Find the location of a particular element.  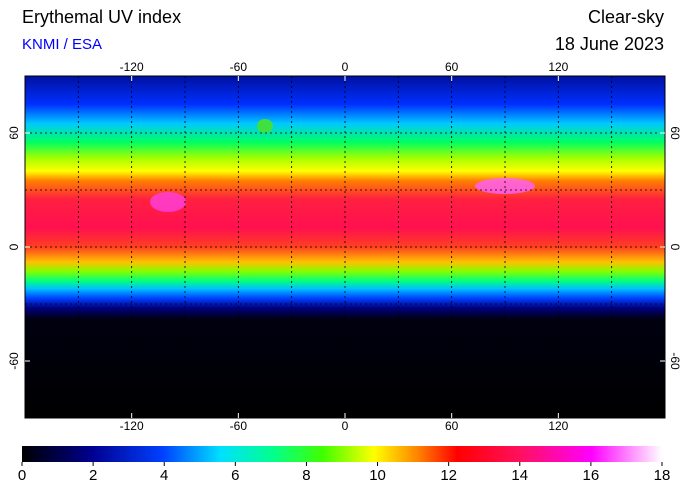

colorbar-tick-label: 6 is located at coordinates (235, 475).